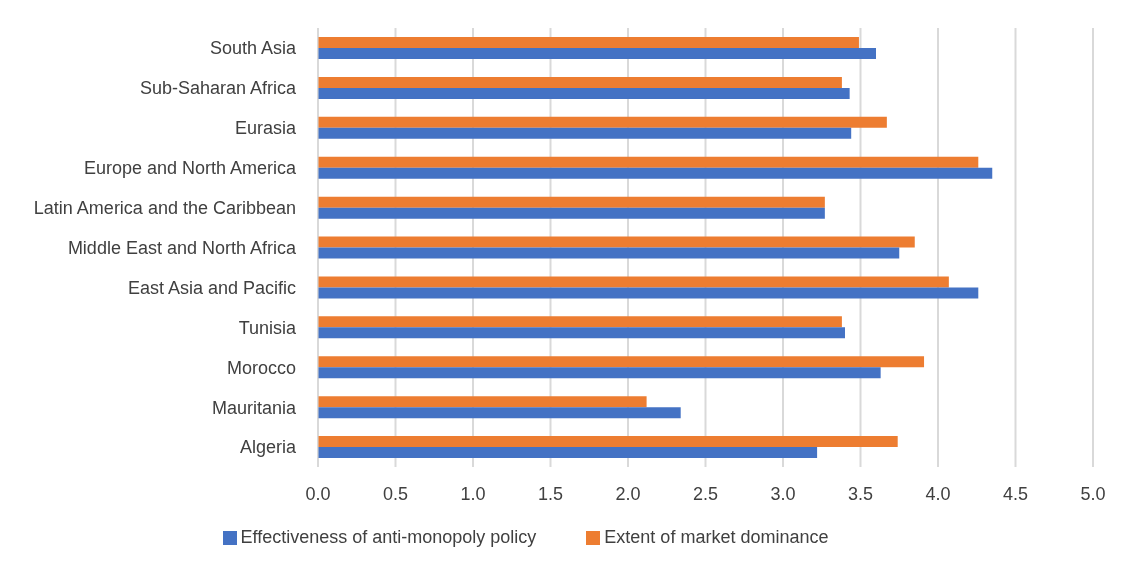  What do you see at coordinates (261, 367) in the screenshot?
I see `y-tick-label: Morocco` at bounding box center [261, 367].